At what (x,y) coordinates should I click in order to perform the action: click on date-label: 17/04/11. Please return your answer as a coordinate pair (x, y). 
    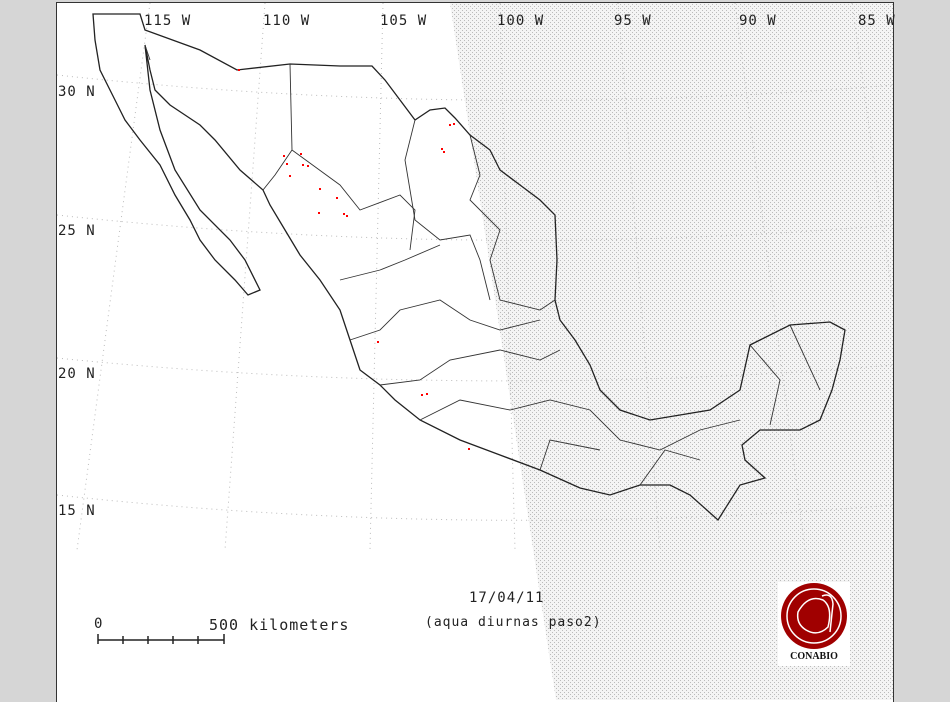
    Looking at the image, I should click on (507, 598).